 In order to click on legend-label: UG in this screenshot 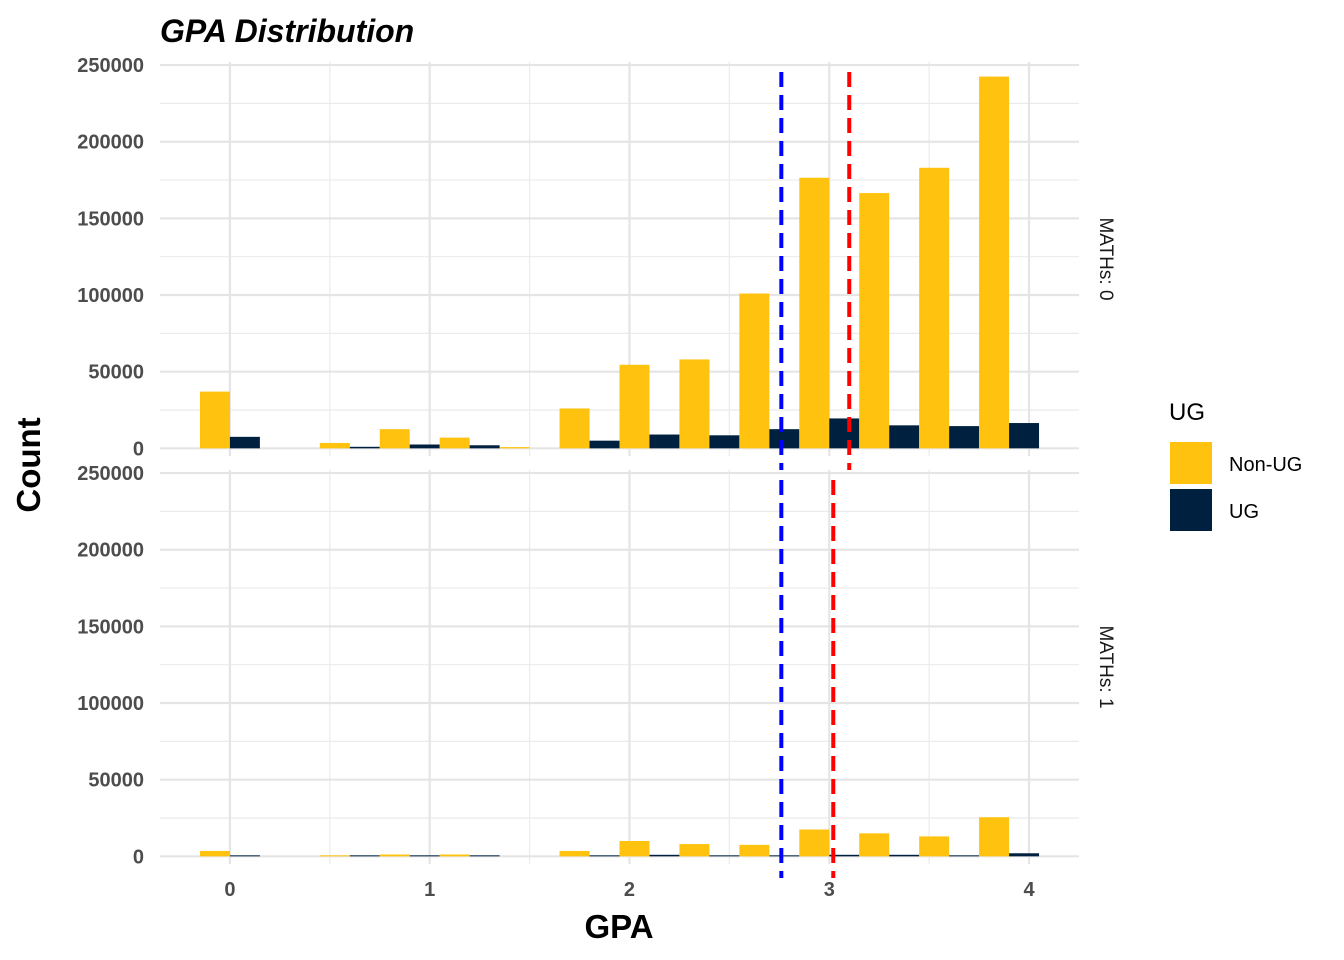, I will do `click(1244, 512)`.